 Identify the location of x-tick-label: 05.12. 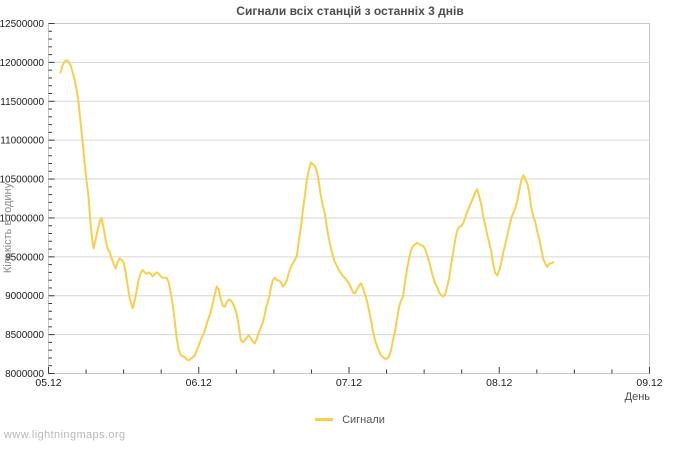
(48, 383).